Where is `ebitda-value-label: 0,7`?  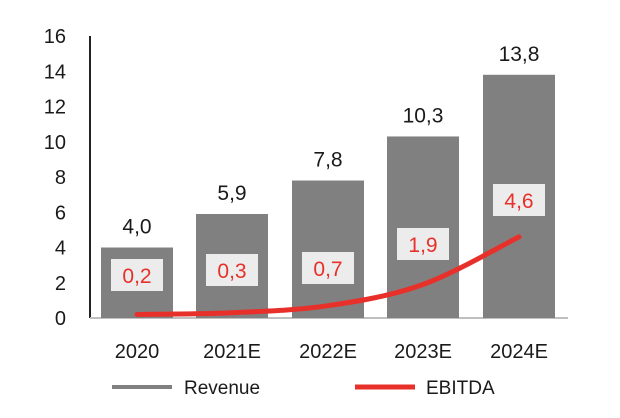 ebitda-value-label: 0,7 is located at coordinates (328, 268).